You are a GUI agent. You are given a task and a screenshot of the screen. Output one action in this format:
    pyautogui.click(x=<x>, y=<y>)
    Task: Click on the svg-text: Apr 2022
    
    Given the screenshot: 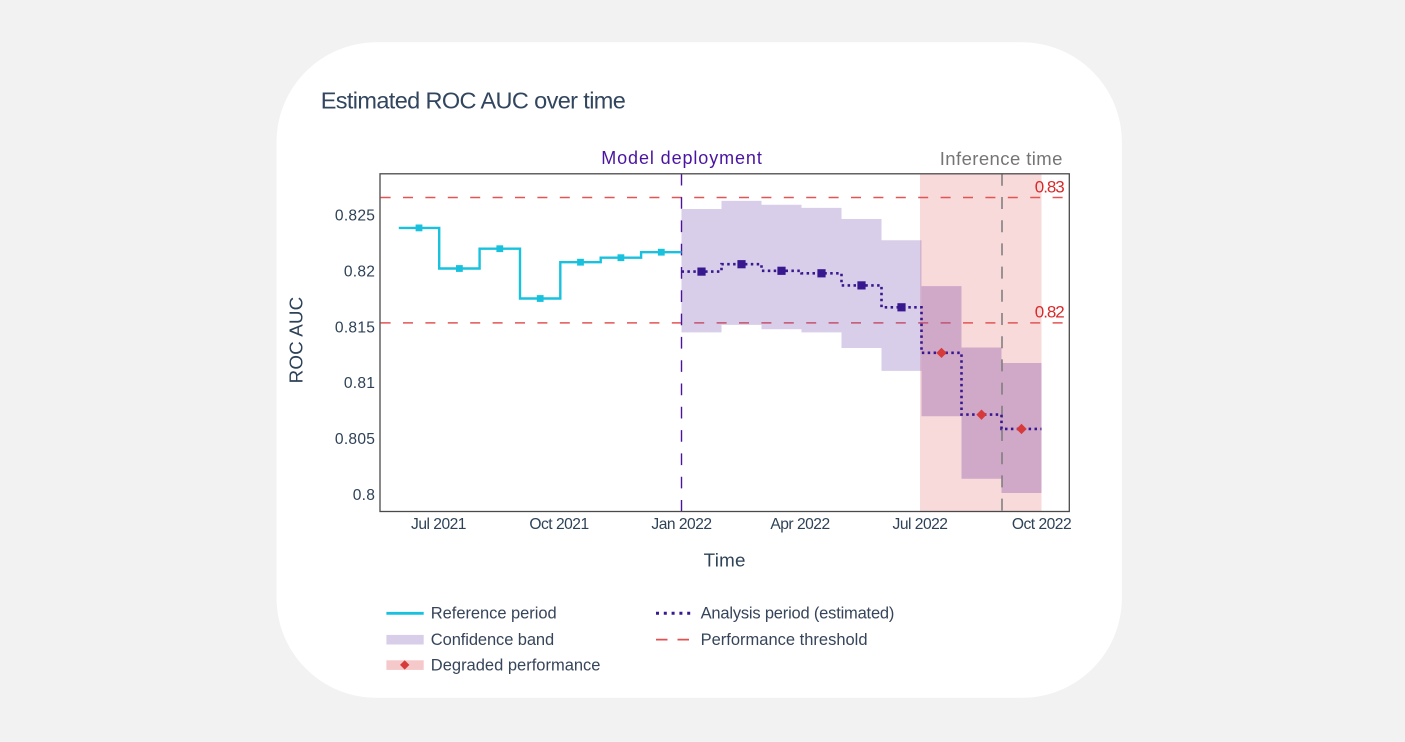 What is the action you would take?
    pyautogui.click(x=799, y=524)
    